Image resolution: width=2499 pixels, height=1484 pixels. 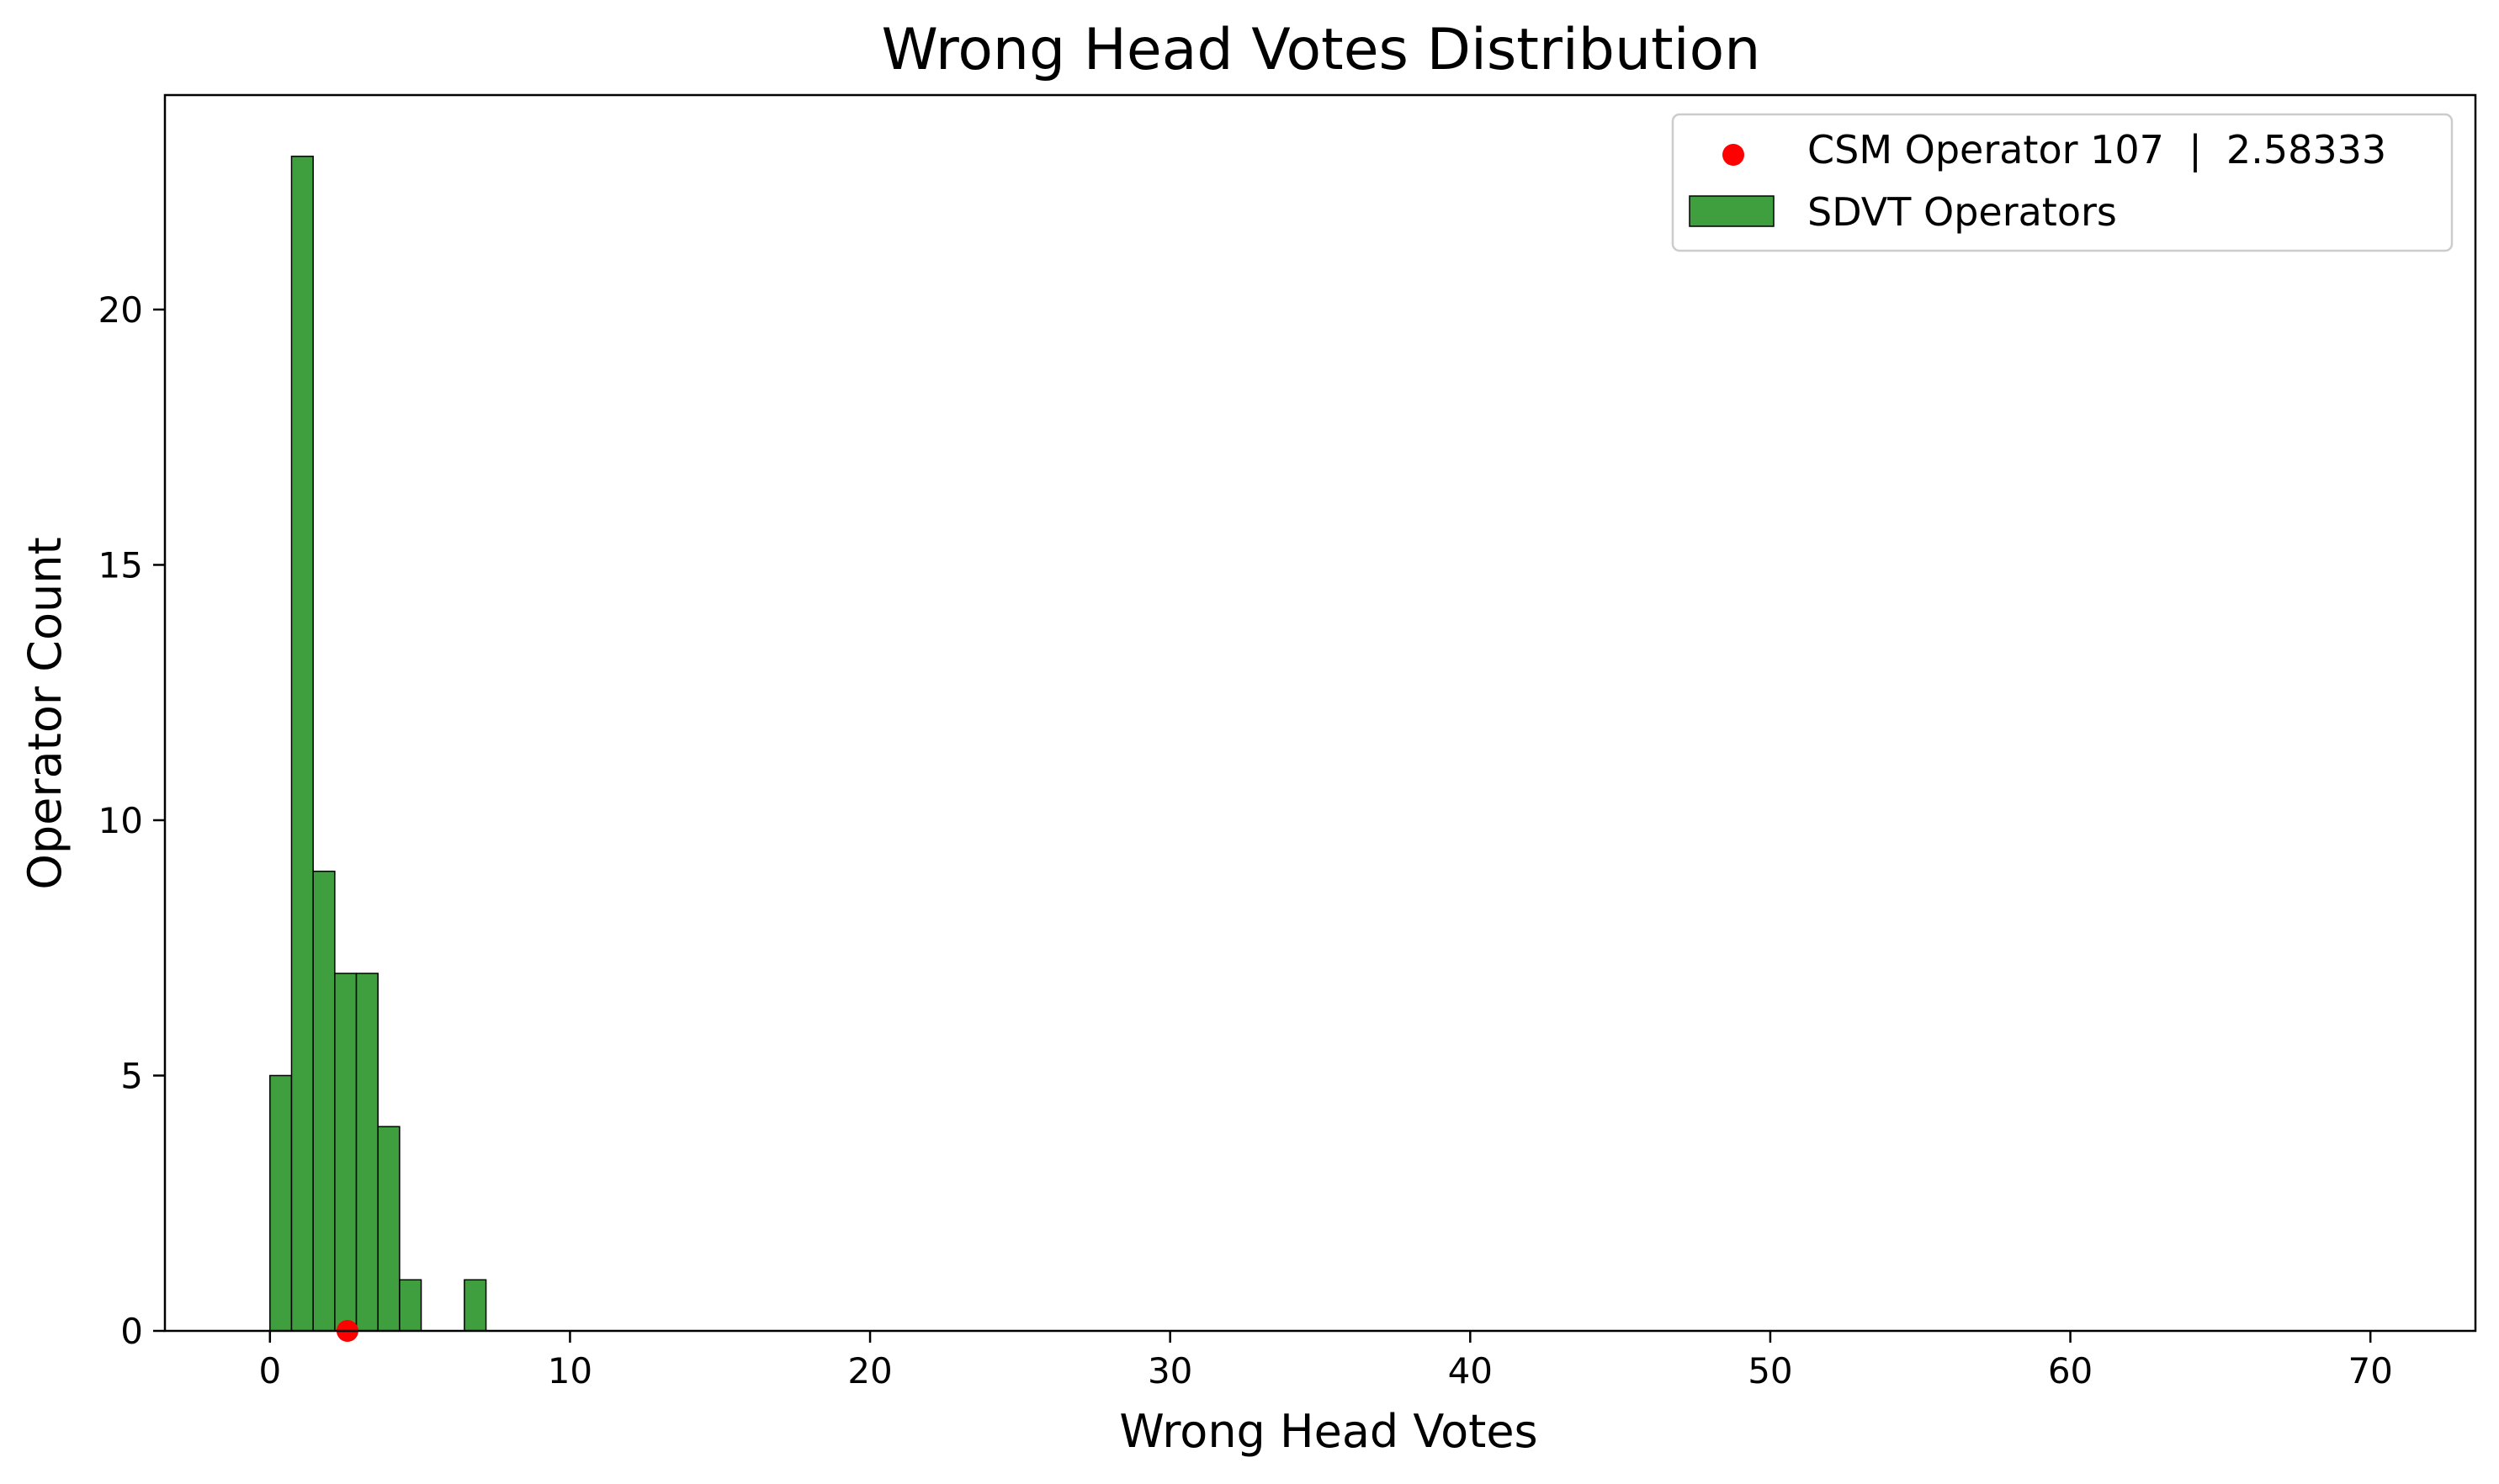 What do you see at coordinates (121, 820) in the screenshot?
I see `y-tick-label: 10` at bounding box center [121, 820].